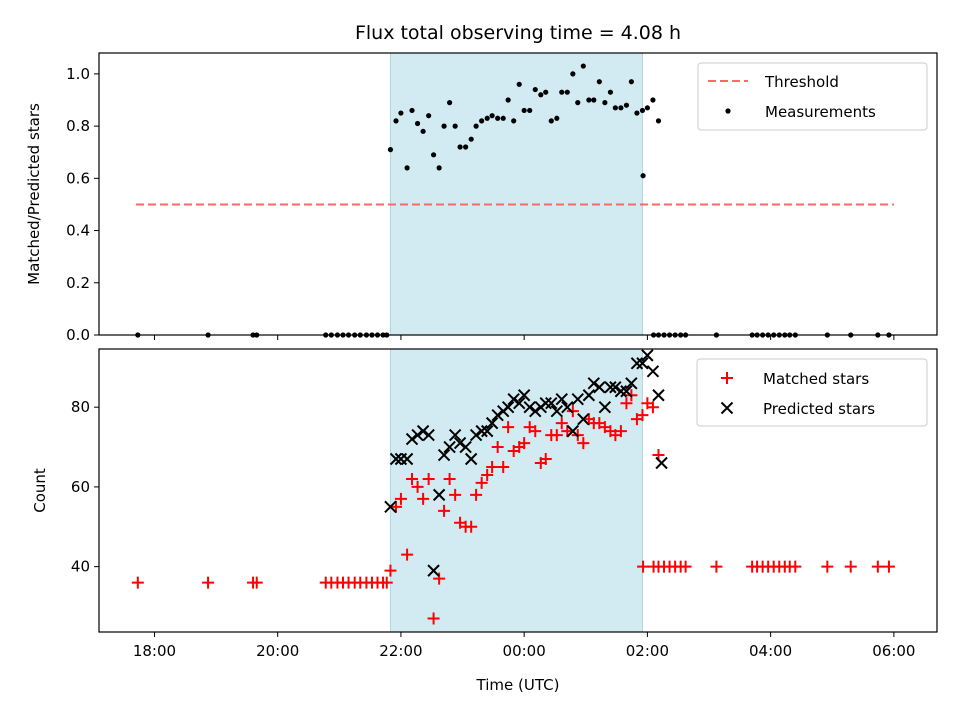  I want to click on legend-matched-swatch, so click(727, 378).